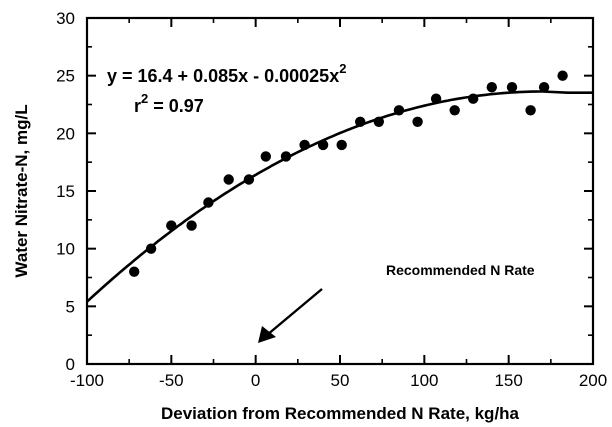 The width and height of the screenshot is (612, 427). Describe the element at coordinates (65, 133) in the screenshot. I see `y-tick-label: 20` at that location.